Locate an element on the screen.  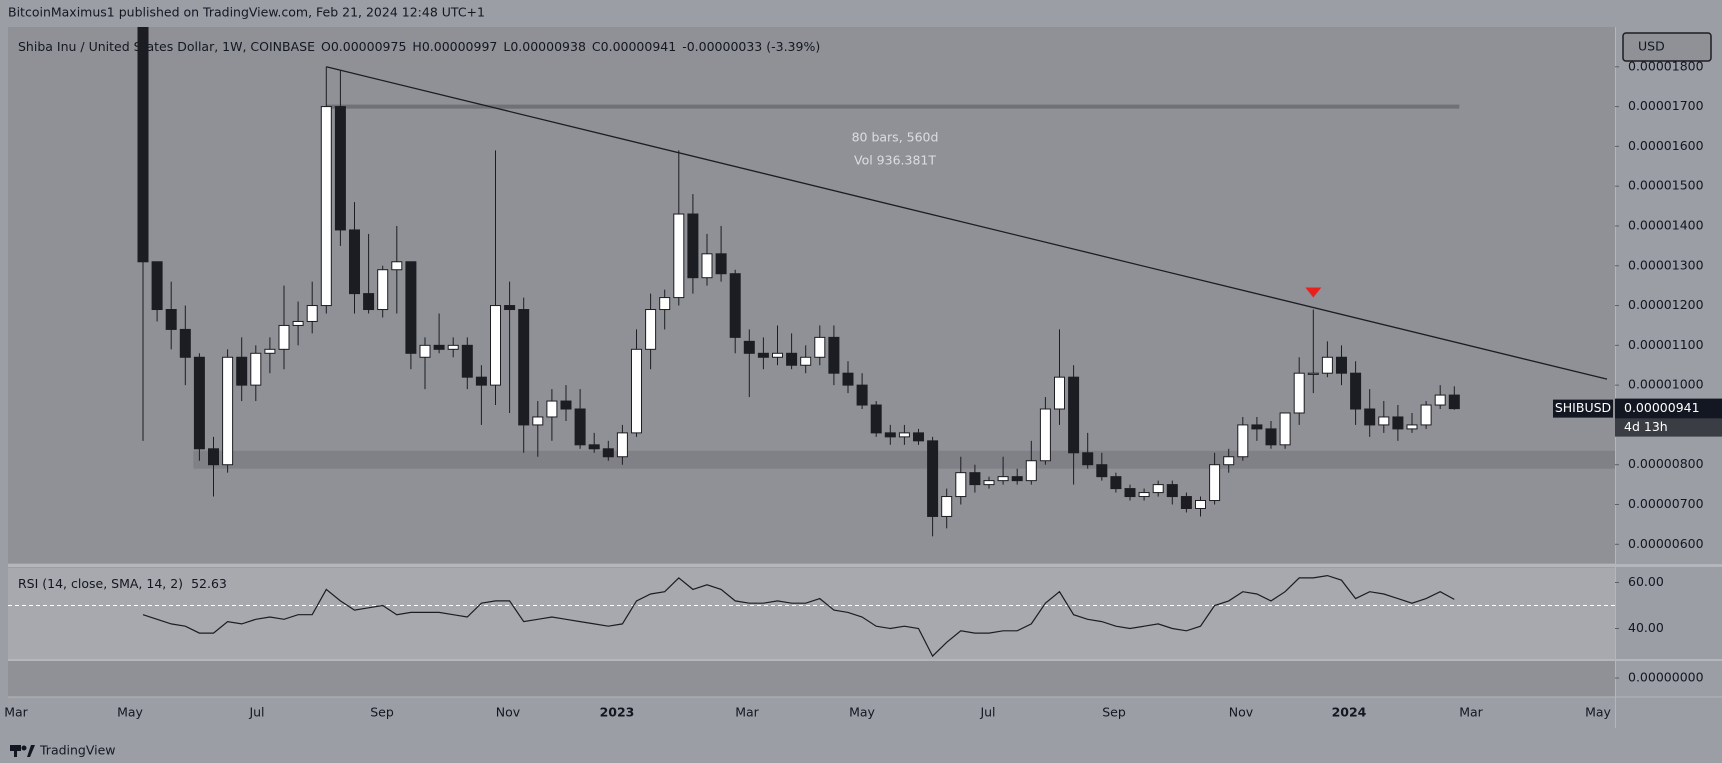
y-tick-label: 0.00001300 is located at coordinates (1666, 264).